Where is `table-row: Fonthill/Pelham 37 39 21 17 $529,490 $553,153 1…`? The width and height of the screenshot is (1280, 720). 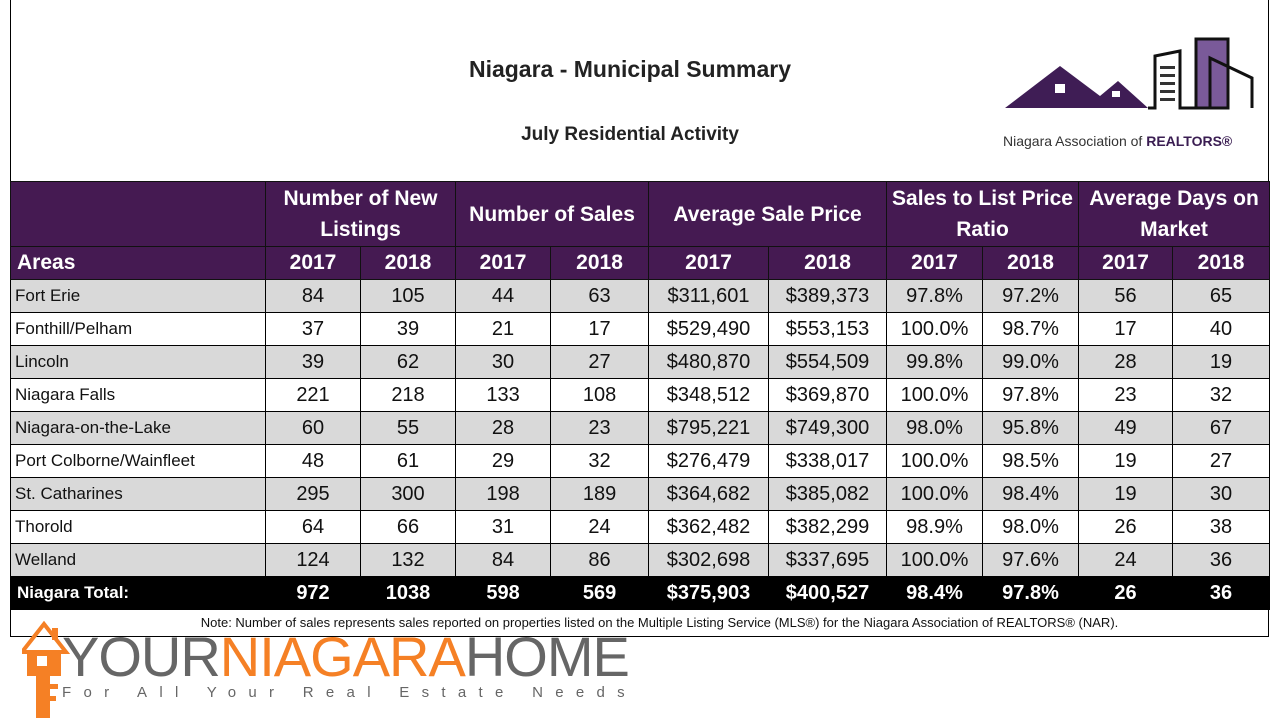
table-row: Fonthill/Pelham 37 39 21 17 $529,490 $553,153 1… is located at coordinates (640, 329).